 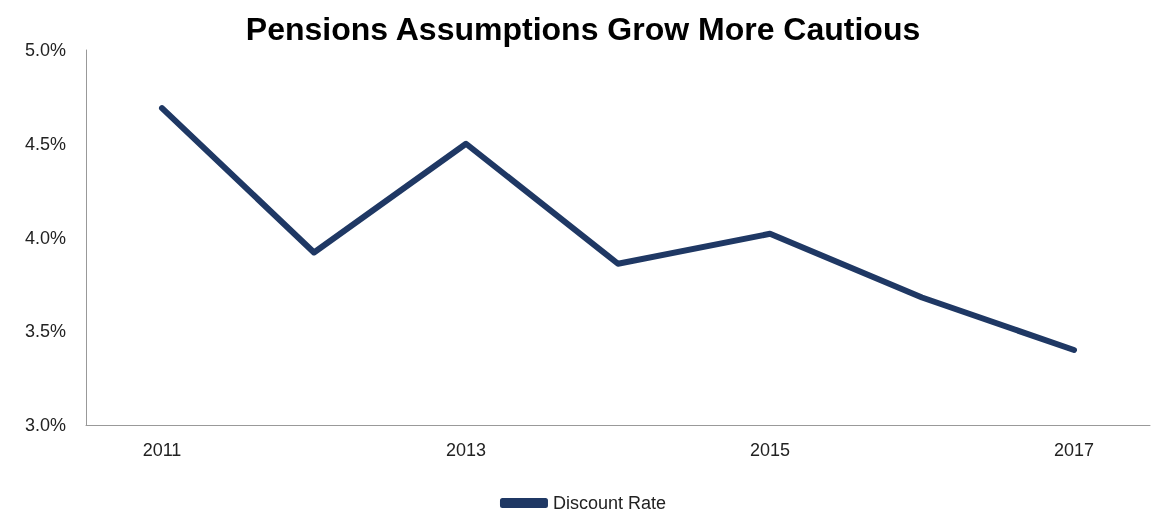 What do you see at coordinates (162, 450) in the screenshot?
I see `x-tick-label: 2011` at bounding box center [162, 450].